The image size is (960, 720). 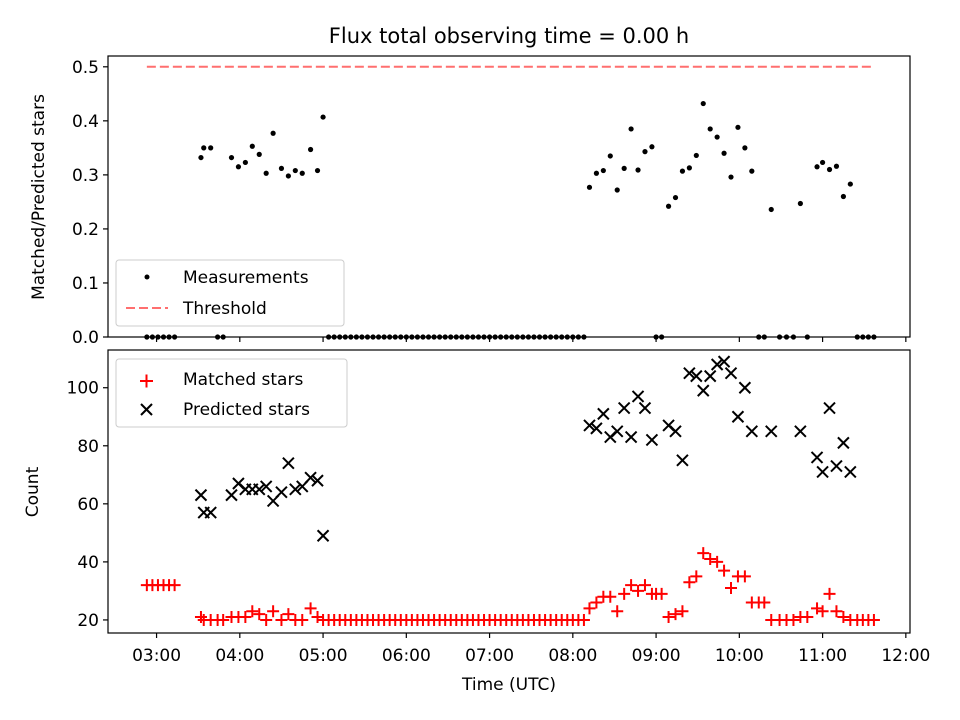 I want to click on x-tick-label: 04:00, so click(x=239, y=656).